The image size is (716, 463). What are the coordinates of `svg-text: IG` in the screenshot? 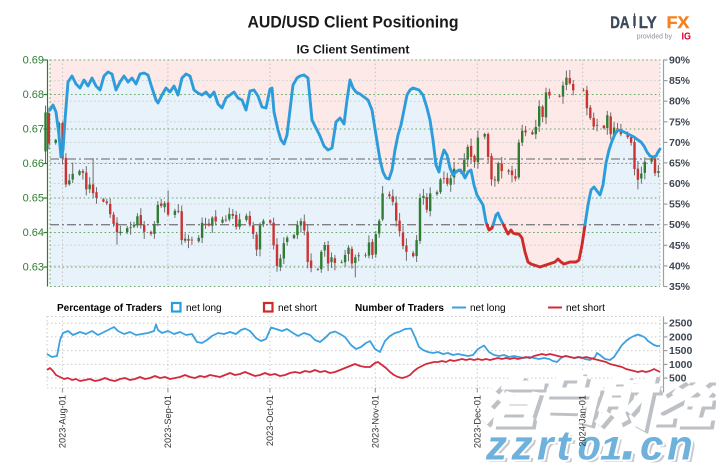 It's located at (687, 37).